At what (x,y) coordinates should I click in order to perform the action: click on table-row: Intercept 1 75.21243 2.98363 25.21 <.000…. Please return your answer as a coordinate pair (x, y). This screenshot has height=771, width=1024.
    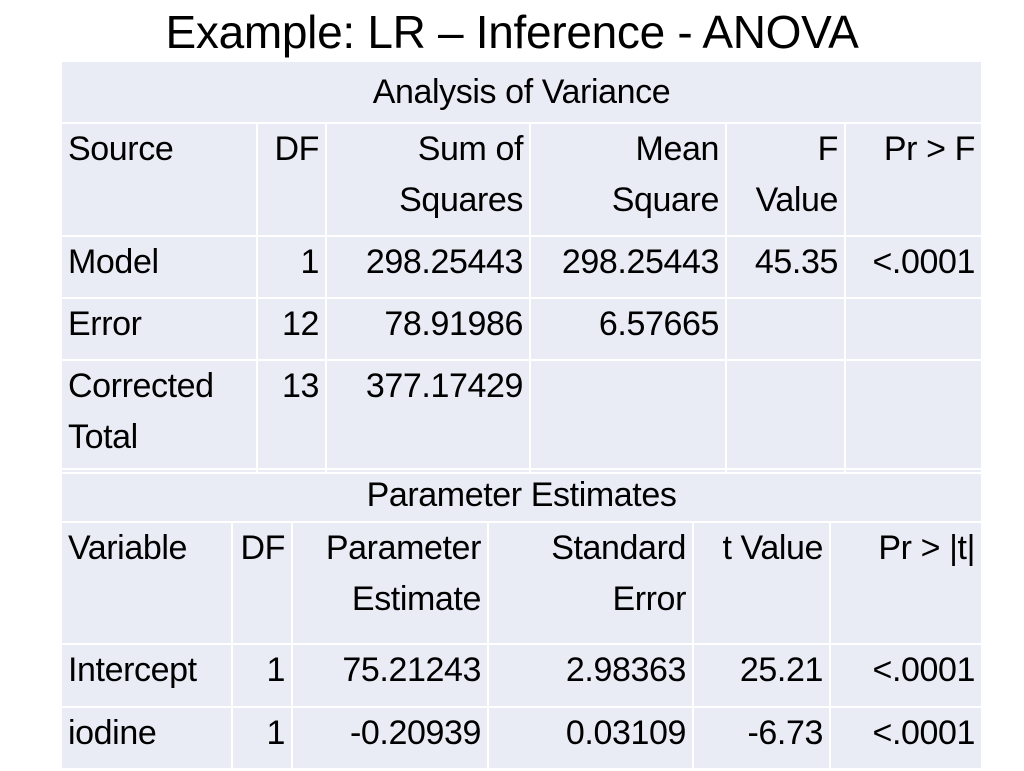
    Looking at the image, I should click on (522, 675).